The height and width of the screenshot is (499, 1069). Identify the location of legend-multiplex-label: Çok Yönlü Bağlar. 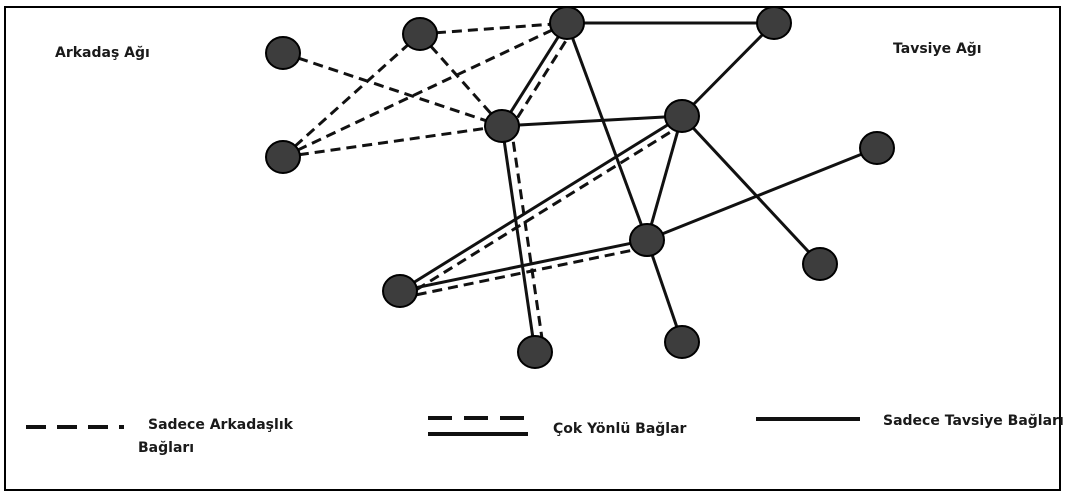
(620, 429).